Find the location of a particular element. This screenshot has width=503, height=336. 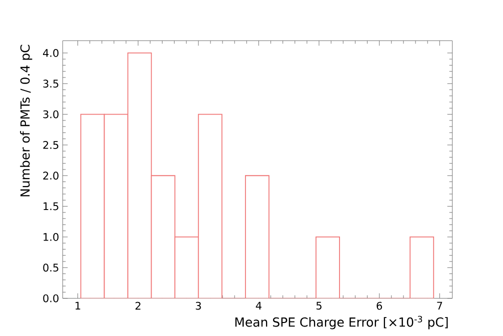

y-axis-title: Number of PMTs / 0.4 pC is located at coordinates (26, 120).